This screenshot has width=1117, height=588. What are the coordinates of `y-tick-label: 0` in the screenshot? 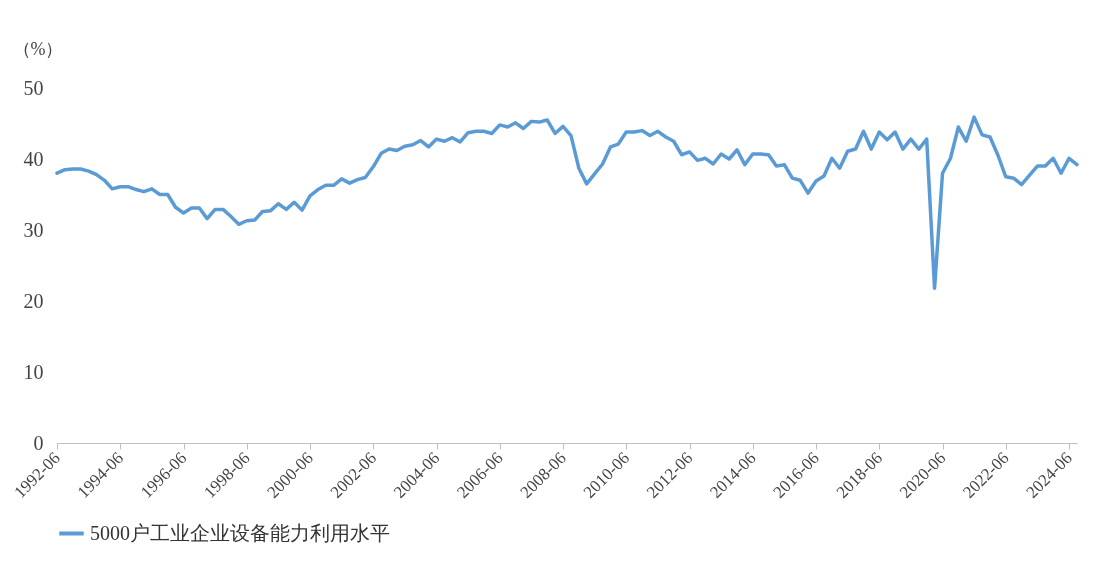 It's located at (38, 442).